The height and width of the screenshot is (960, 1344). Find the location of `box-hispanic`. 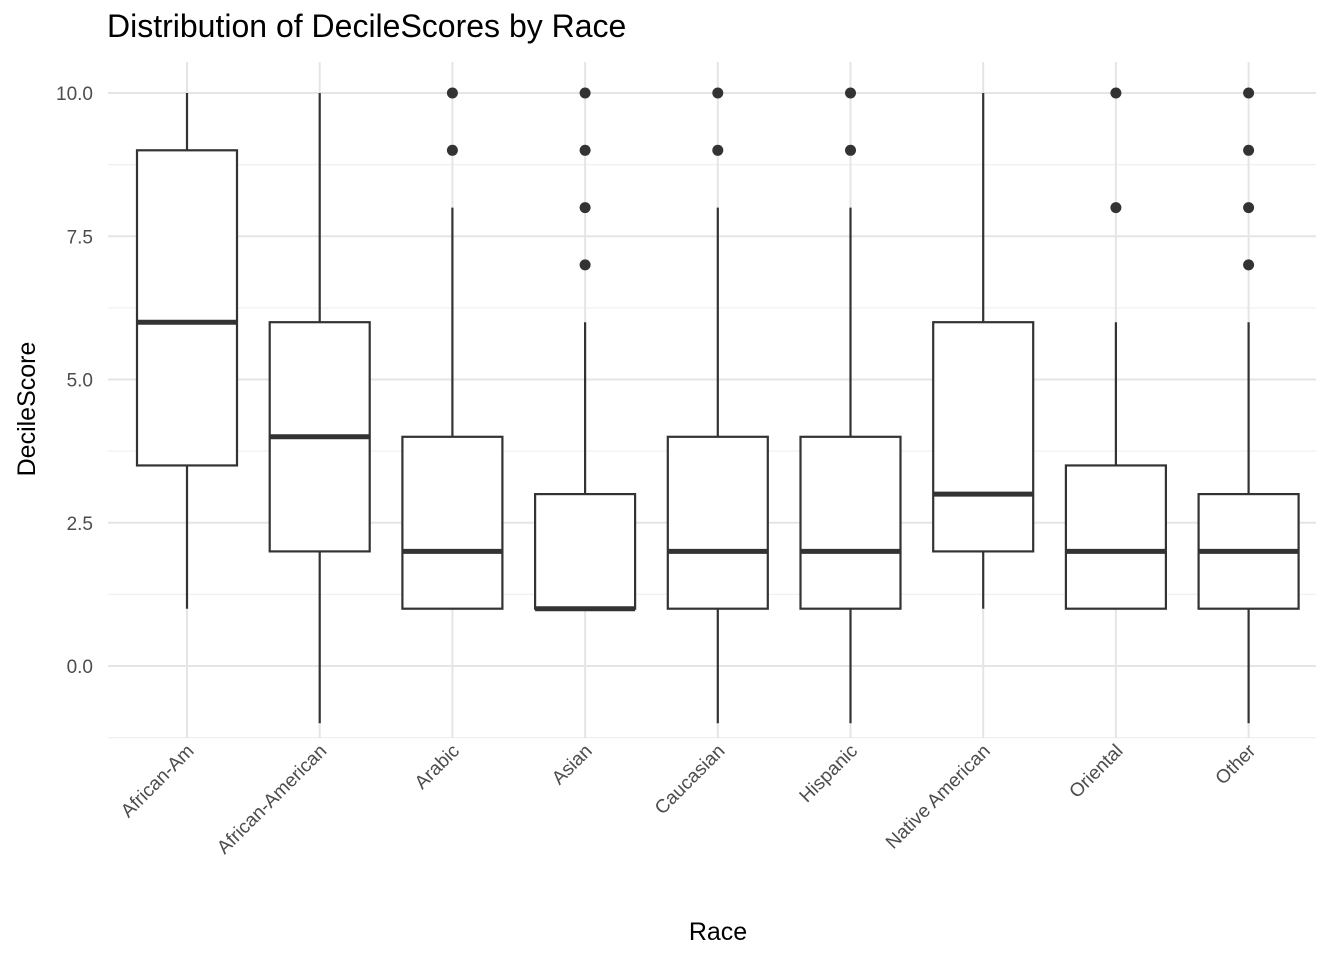

box-hispanic is located at coordinates (850, 405).